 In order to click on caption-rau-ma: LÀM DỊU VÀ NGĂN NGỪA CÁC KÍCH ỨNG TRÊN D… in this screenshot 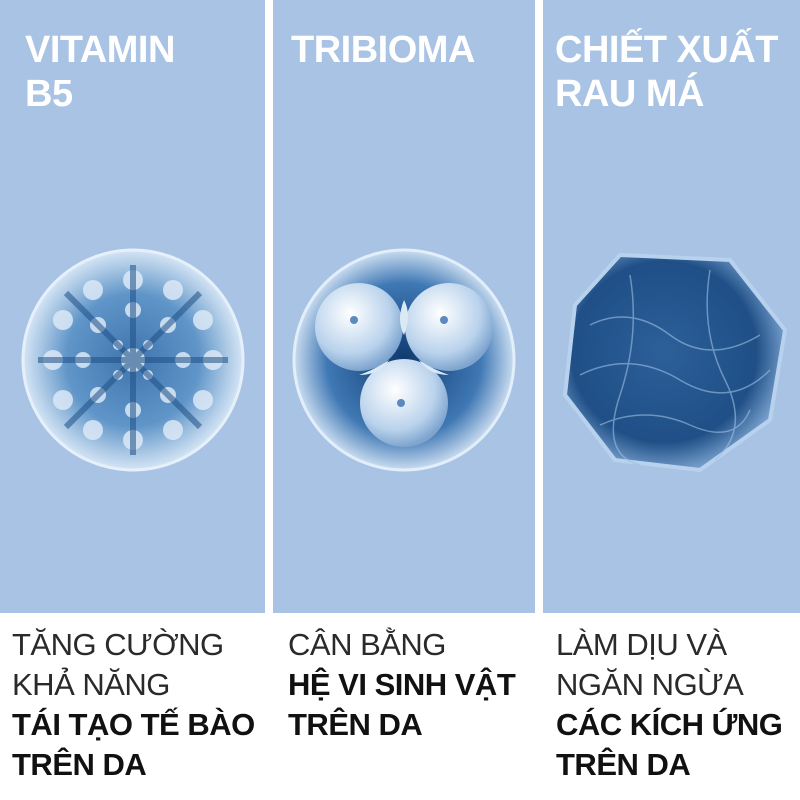, I will do `click(678, 705)`.